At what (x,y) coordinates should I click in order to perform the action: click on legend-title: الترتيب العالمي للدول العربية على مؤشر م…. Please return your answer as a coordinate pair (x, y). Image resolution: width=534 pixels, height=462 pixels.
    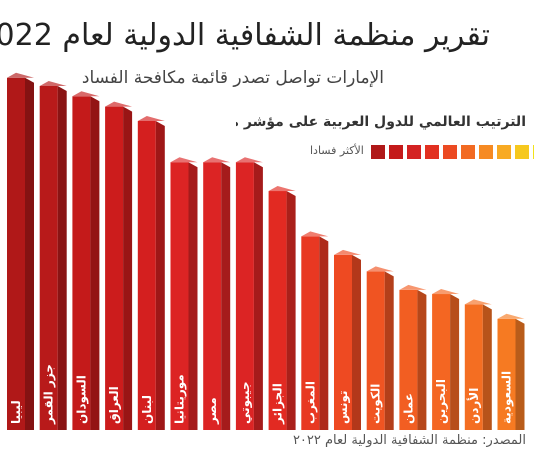
    Looking at the image, I should click on (381, 122).